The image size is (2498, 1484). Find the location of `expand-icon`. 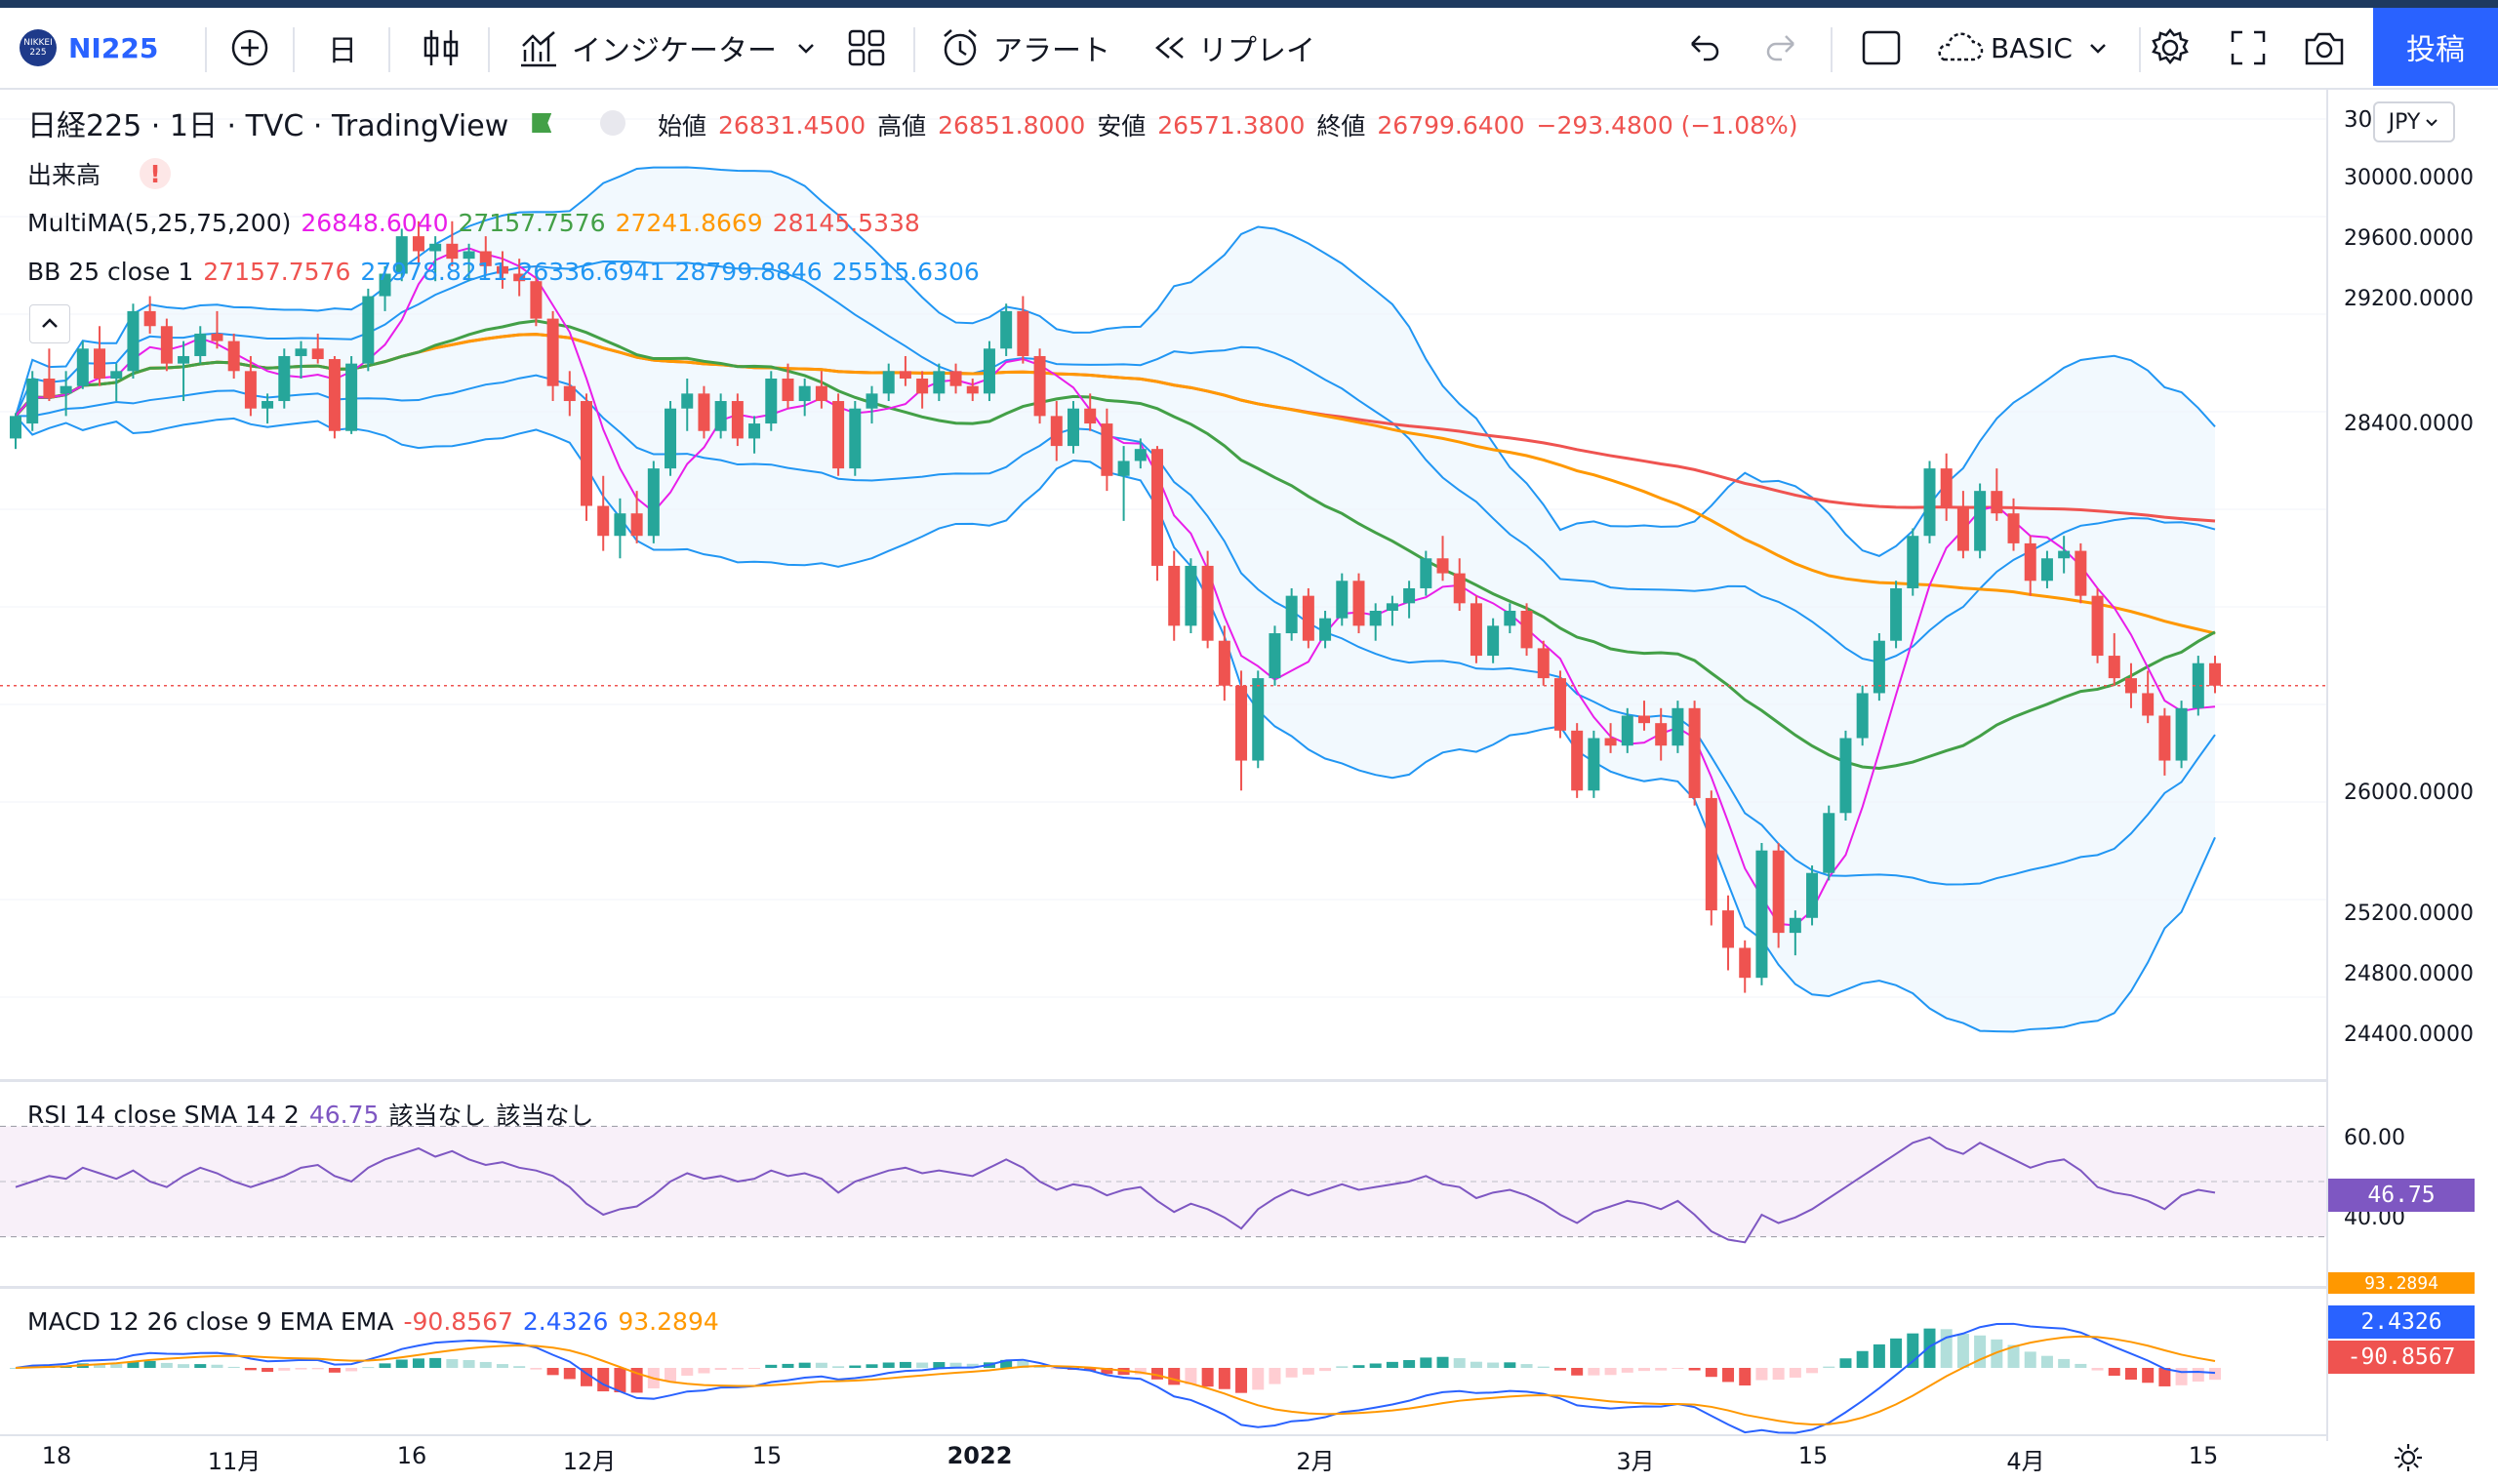

expand-icon is located at coordinates (2248, 47).